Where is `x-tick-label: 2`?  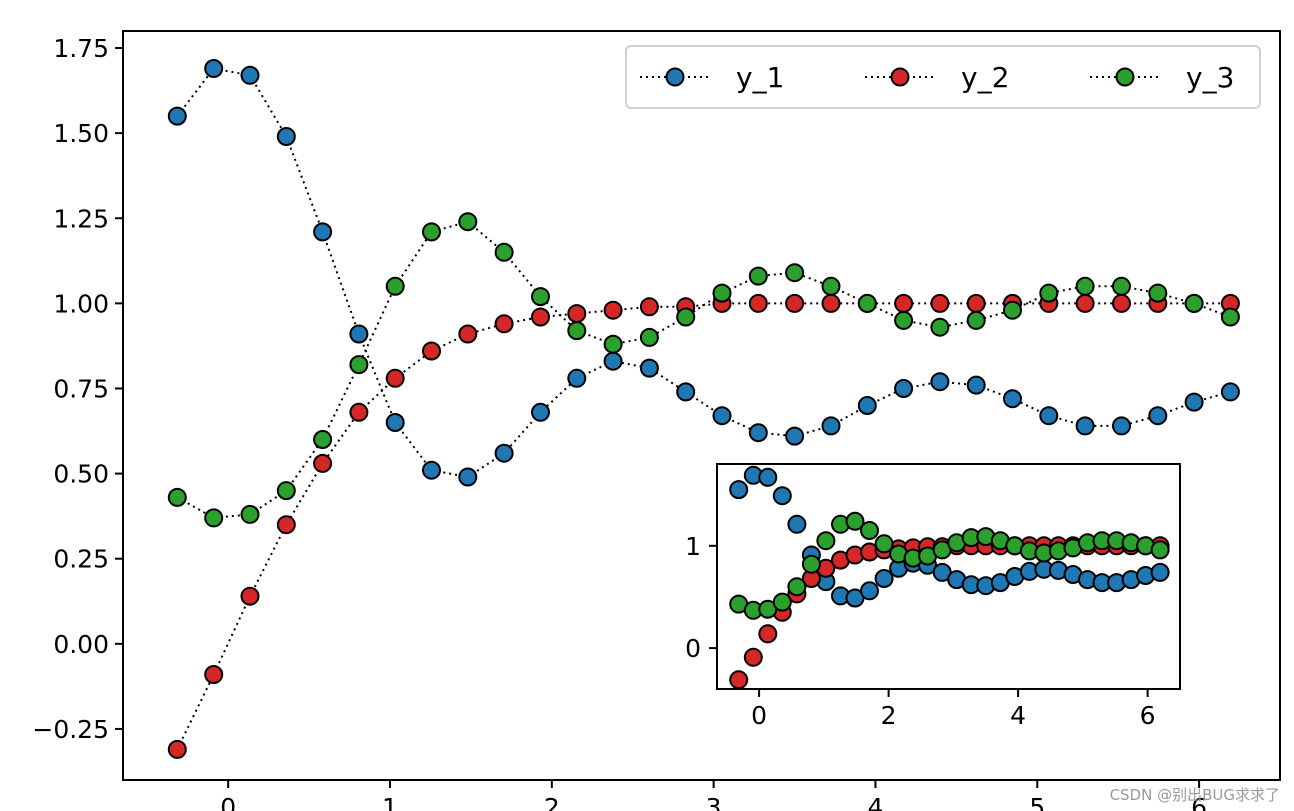
x-tick-label: 2 is located at coordinates (552, 802).